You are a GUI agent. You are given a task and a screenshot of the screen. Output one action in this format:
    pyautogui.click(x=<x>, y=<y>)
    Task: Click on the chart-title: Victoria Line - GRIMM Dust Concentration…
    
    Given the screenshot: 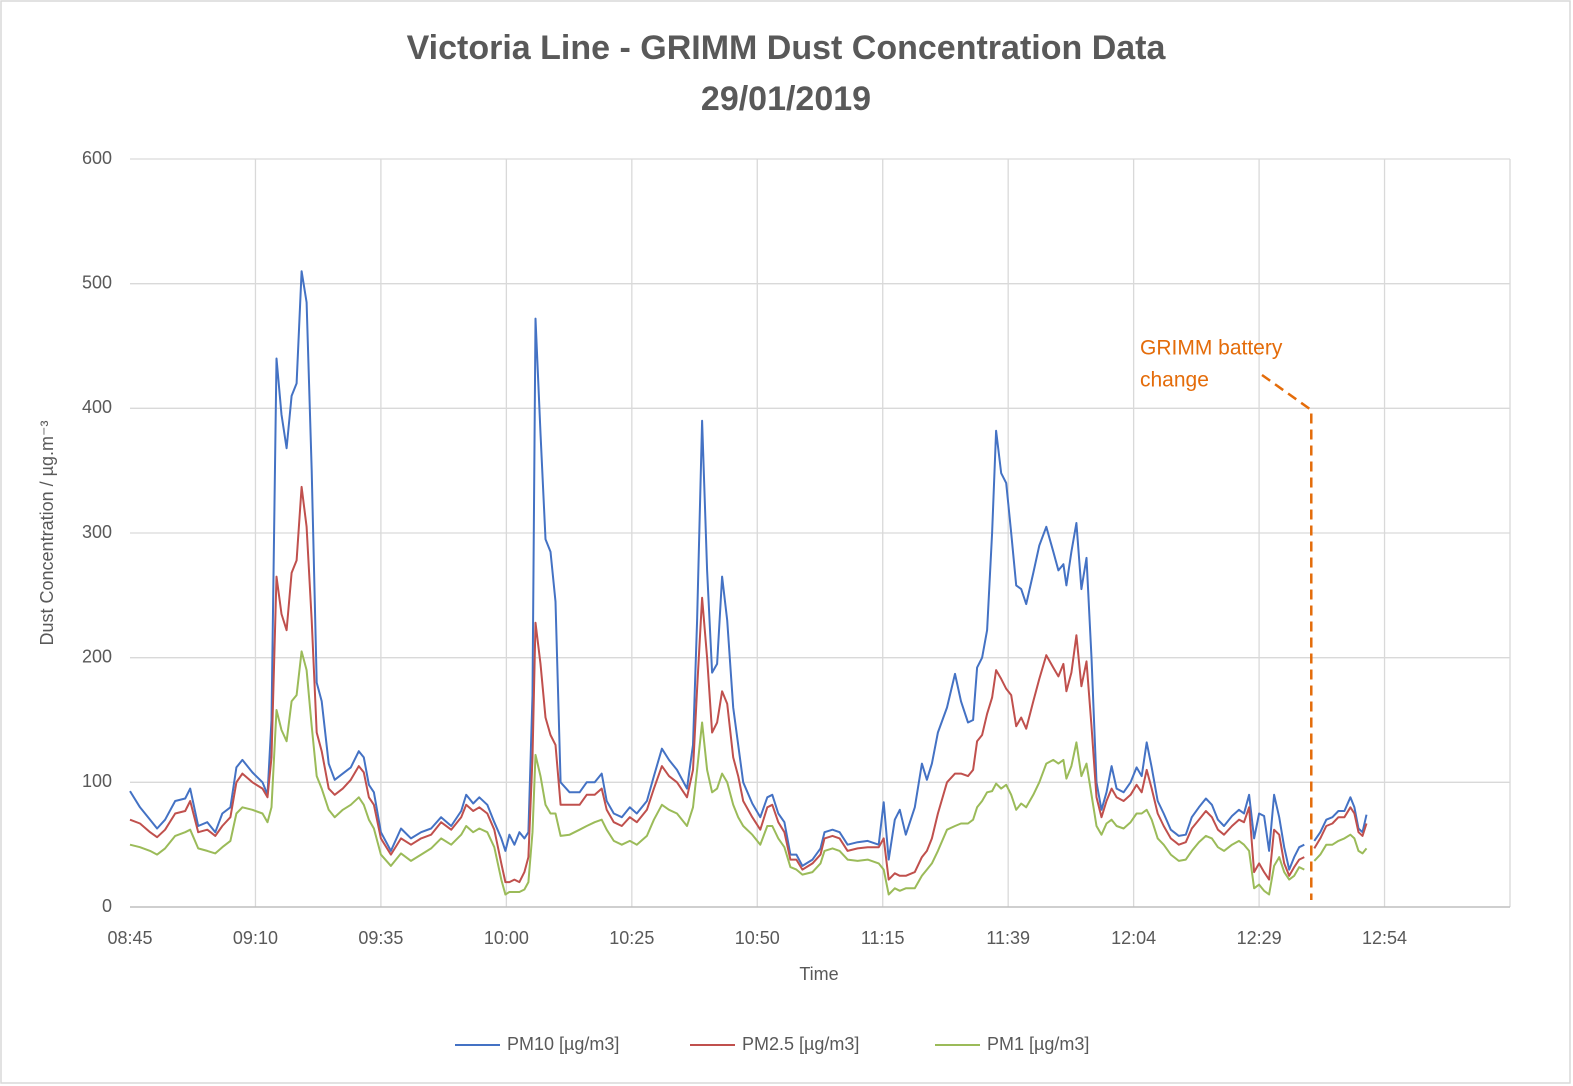 What is the action you would take?
    pyautogui.click(x=787, y=48)
    